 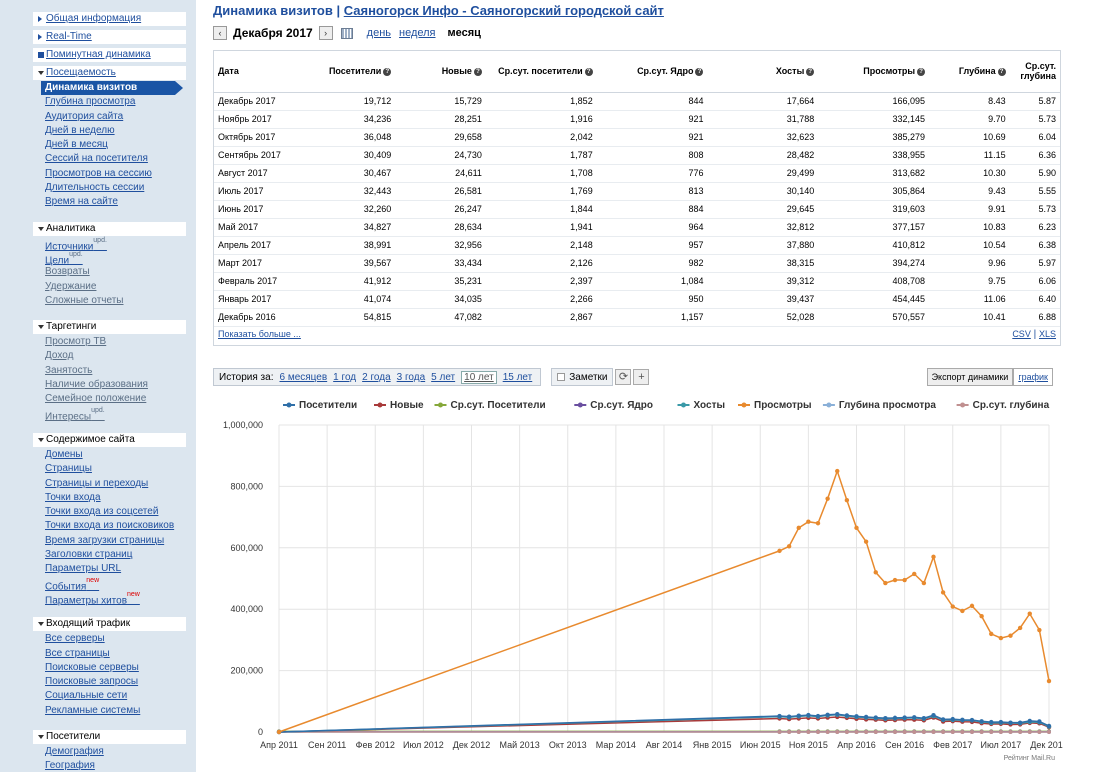 I want to click on column-header: Посетители?, so click(x=350, y=72).